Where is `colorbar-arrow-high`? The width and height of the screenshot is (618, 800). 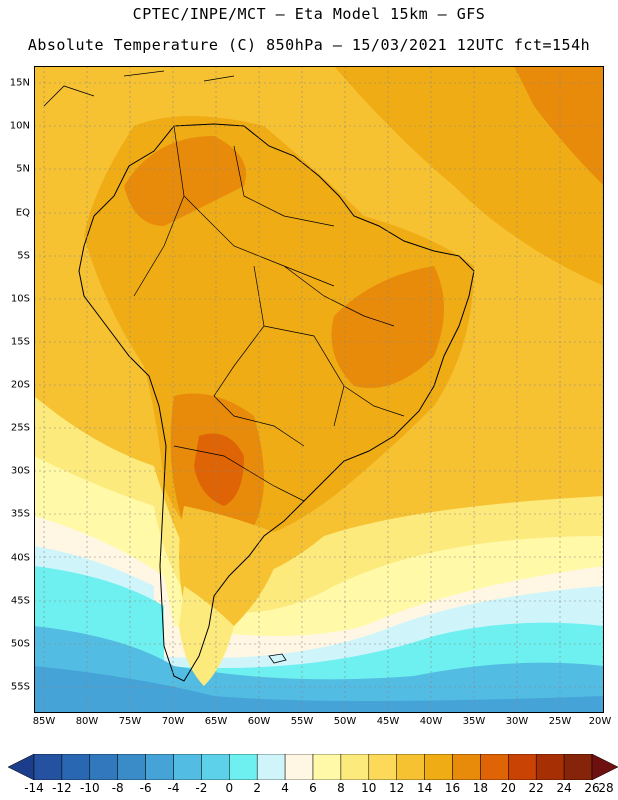 colorbar-arrow-high is located at coordinates (604, 767).